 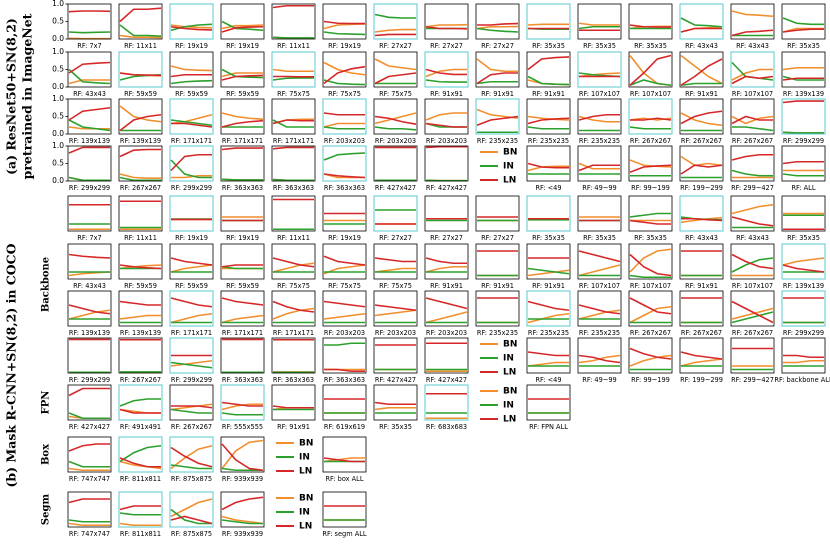 I want to click on panel-title: RF: 427x427, so click(x=395, y=188).